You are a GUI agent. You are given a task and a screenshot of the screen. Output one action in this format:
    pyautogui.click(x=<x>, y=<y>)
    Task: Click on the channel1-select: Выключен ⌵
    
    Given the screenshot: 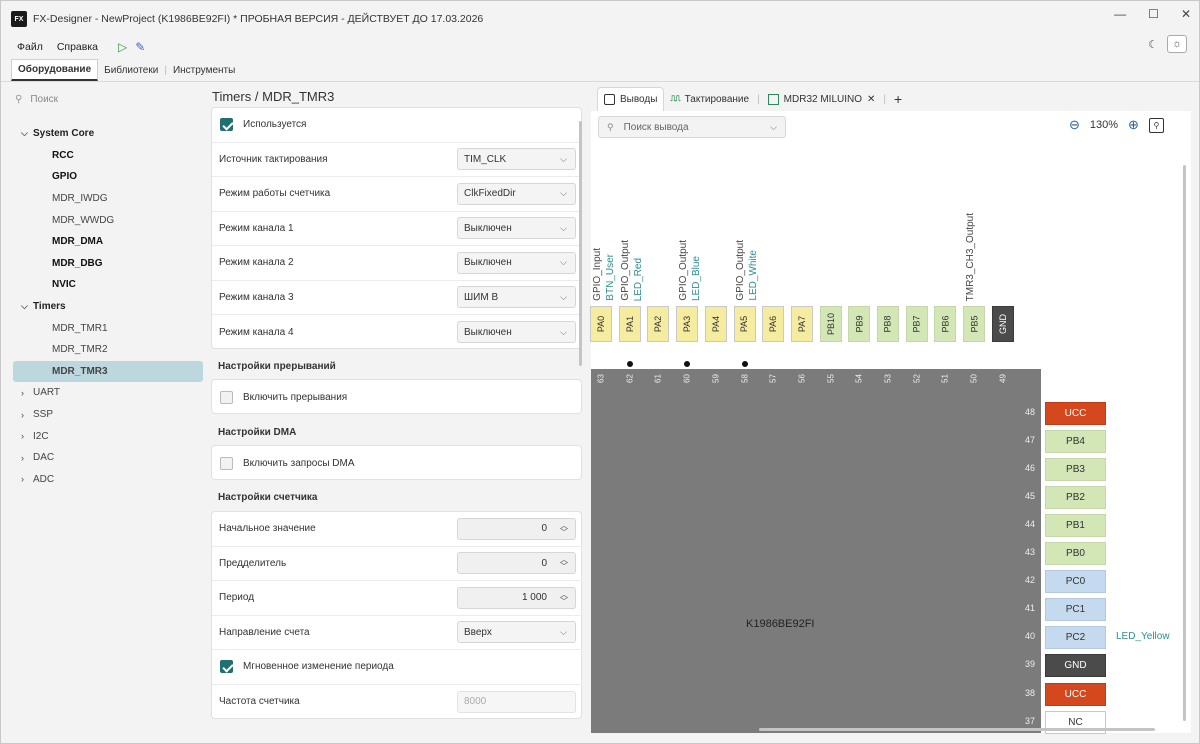 What is the action you would take?
    pyautogui.click(x=516, y=228)
    